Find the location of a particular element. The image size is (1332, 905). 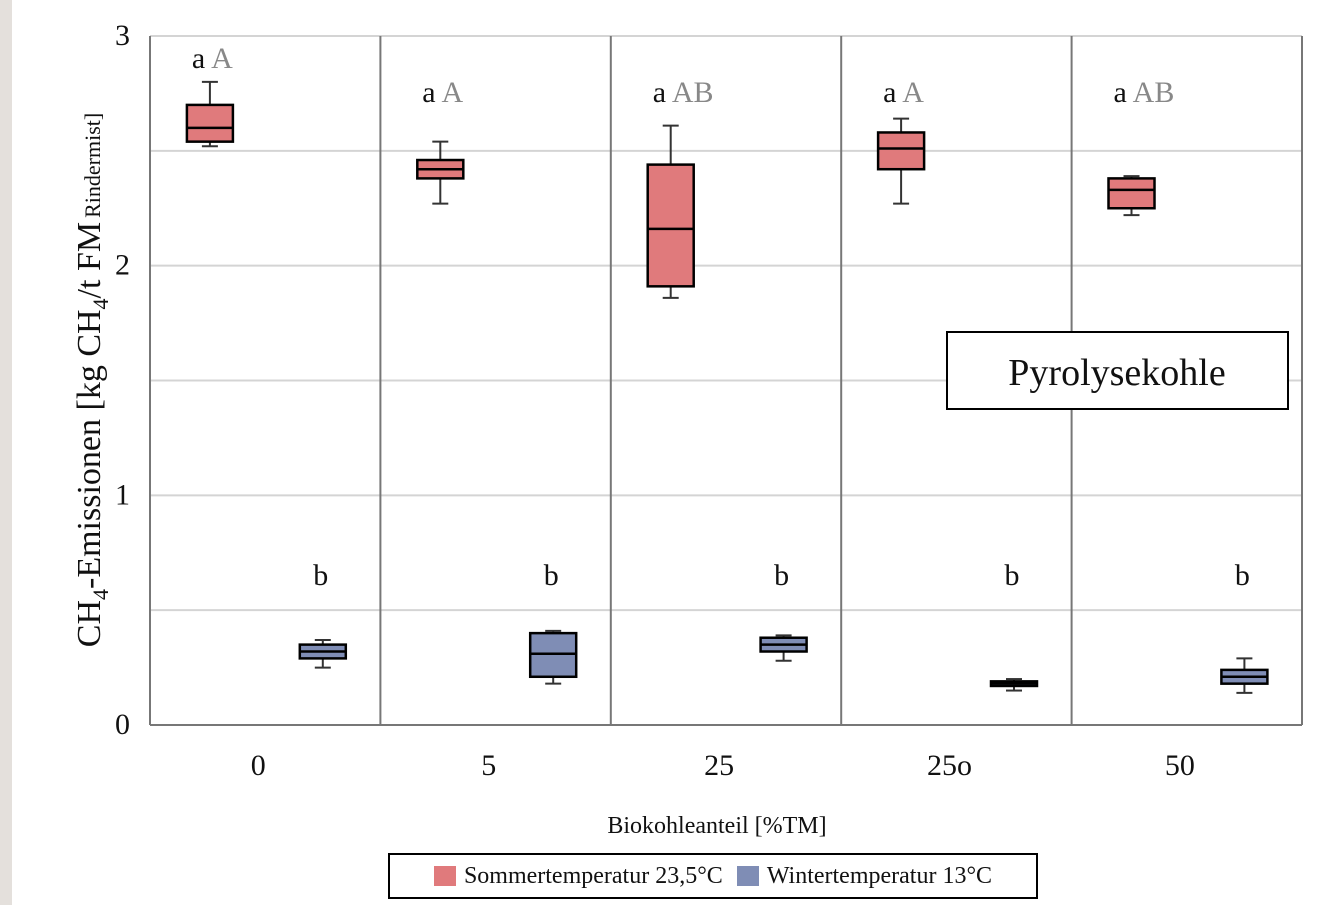

x-axis-label: Biokohleanteil [%TM] is located at coordinates (716, 826).